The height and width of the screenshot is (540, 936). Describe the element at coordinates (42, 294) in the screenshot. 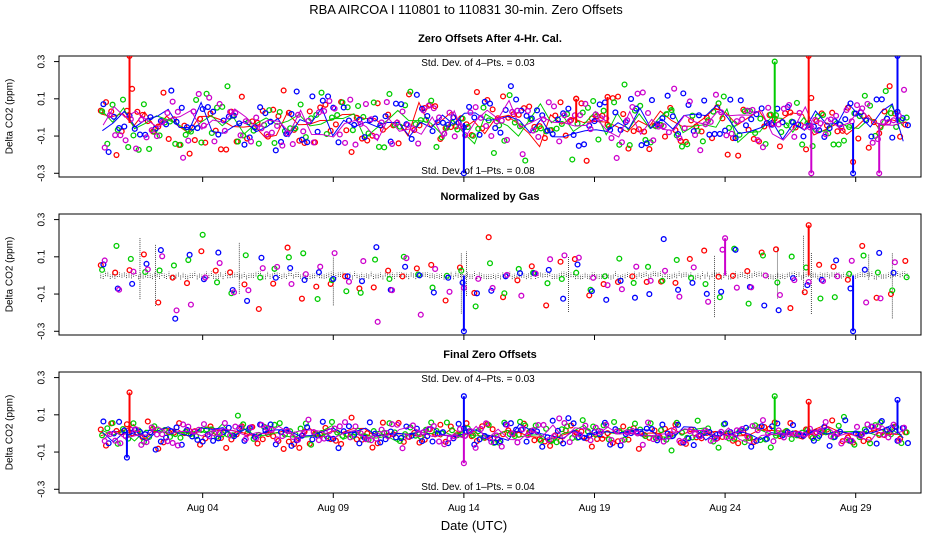

I see `y-tick-label: -0.1` at that location.